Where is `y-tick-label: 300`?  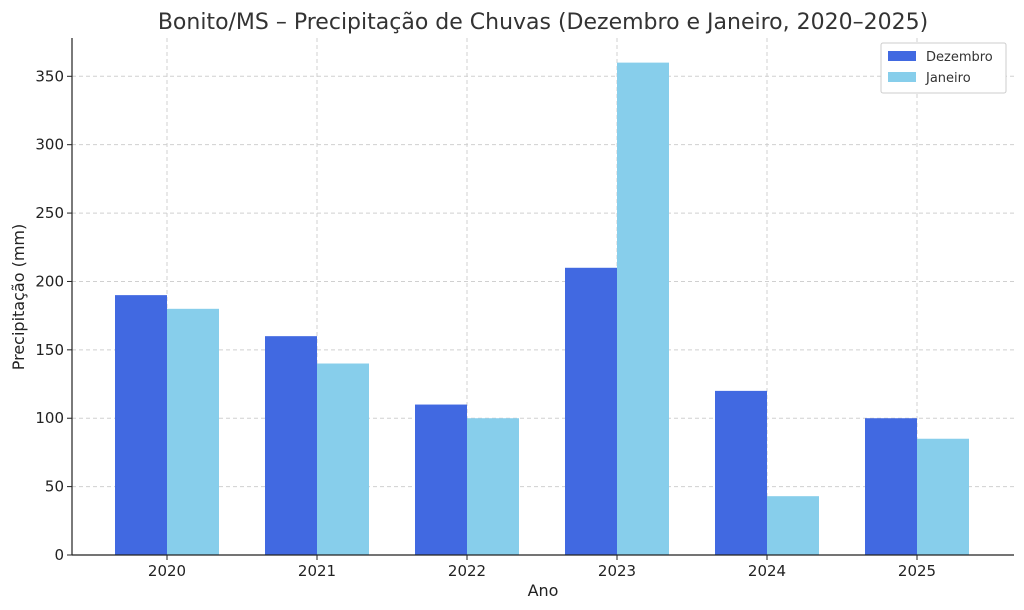 y-tick-label: 300 is located at coordinates (49, 145).